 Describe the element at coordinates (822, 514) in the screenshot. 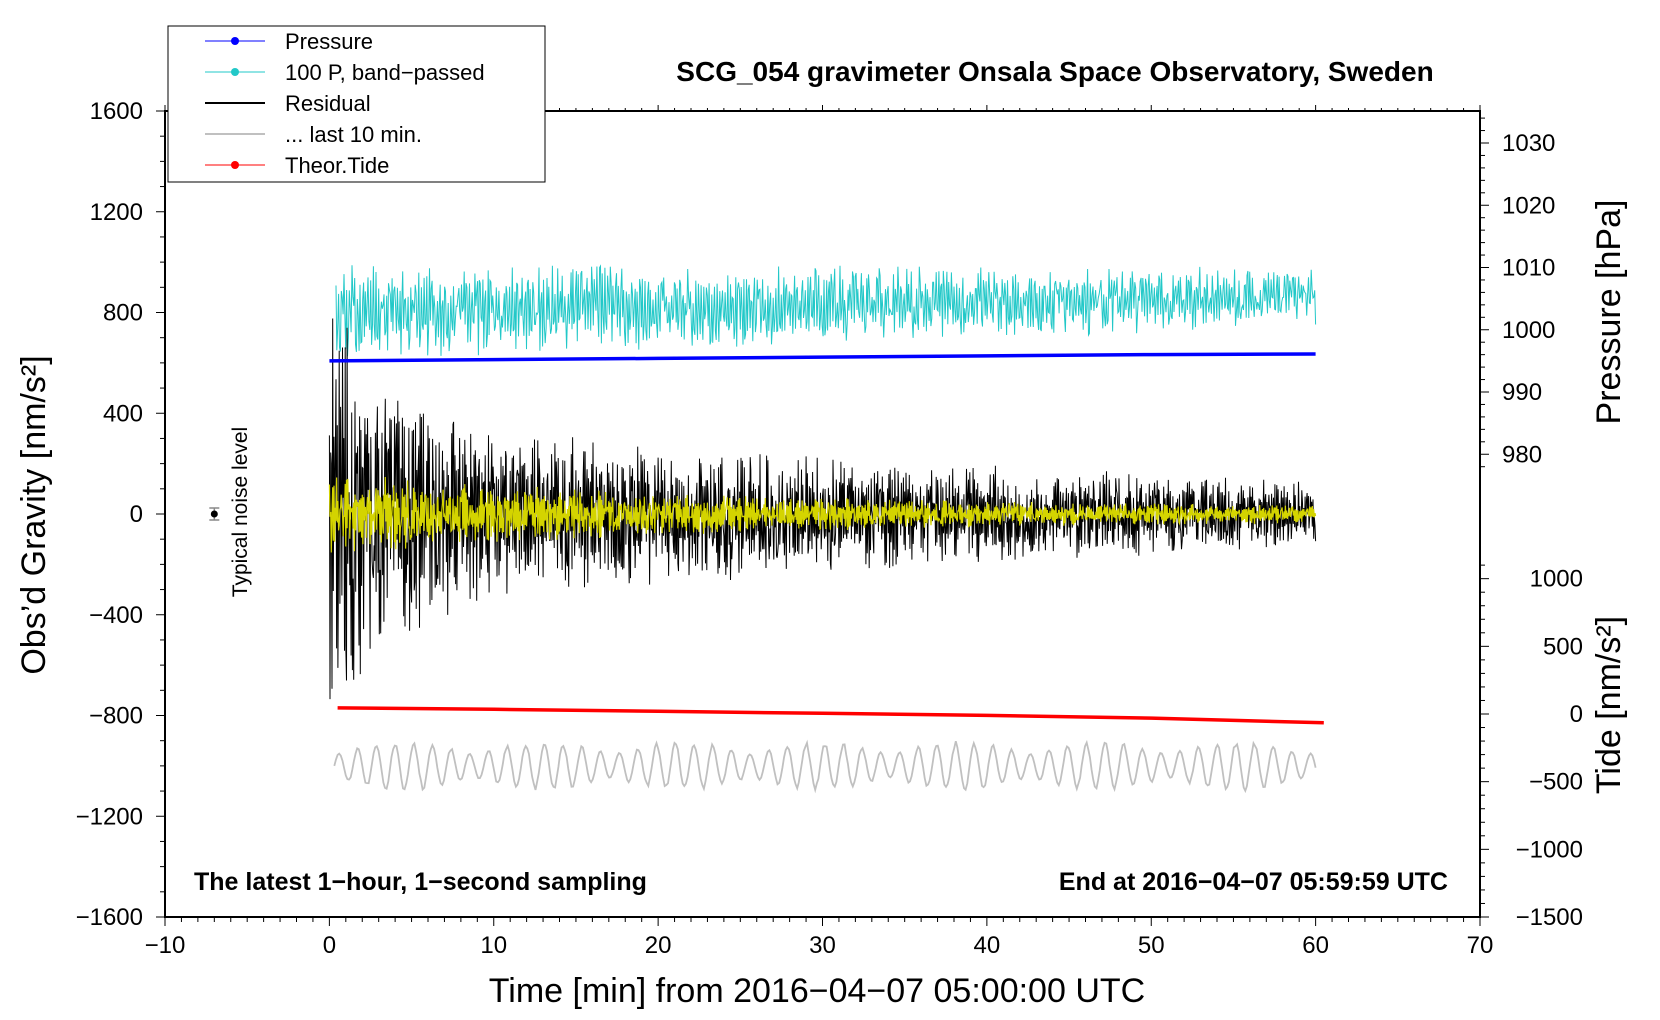

I see `series-residual-bandpassed` at that location.